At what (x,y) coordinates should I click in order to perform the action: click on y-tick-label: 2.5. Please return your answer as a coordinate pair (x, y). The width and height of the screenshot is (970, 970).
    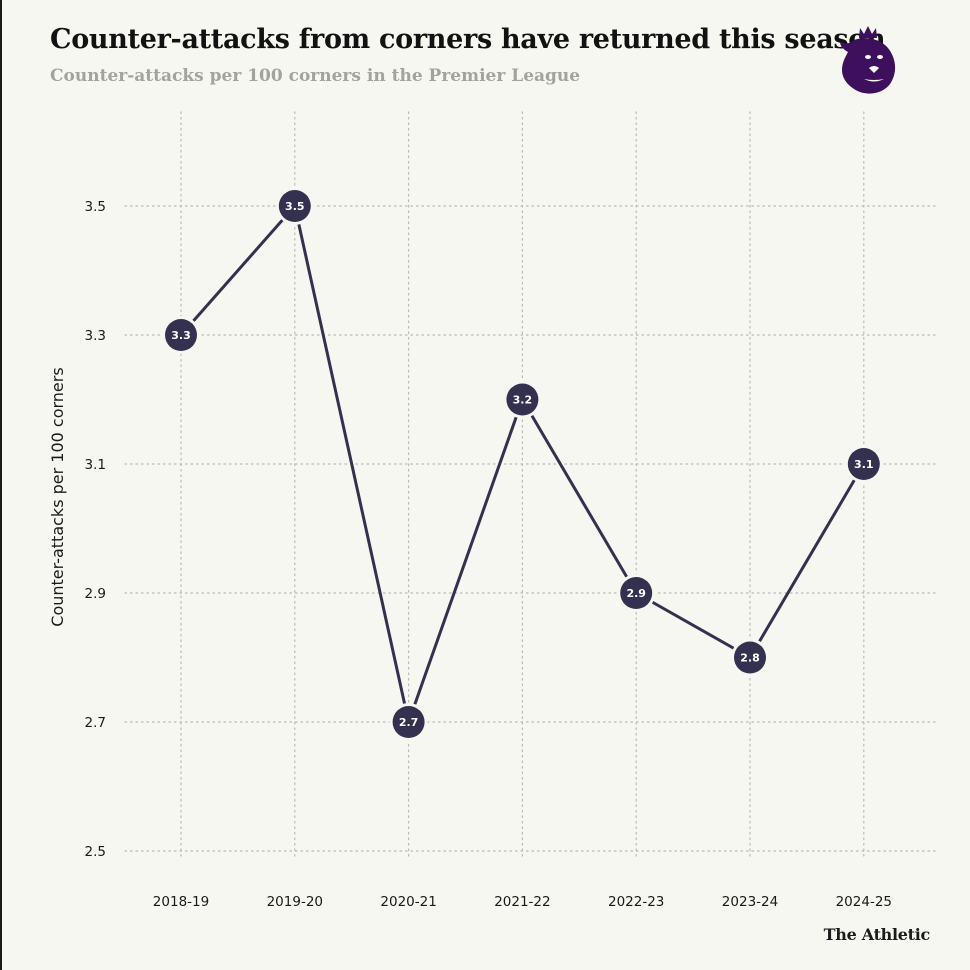
    Looking at the image, I should click on (95, 852).